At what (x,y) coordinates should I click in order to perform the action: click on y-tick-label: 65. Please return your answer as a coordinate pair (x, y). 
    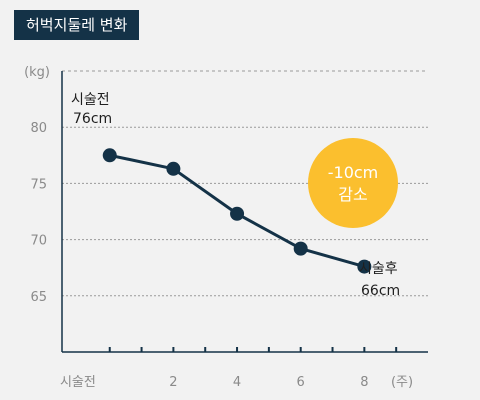
    Looking at the image, I should click on (38, 297).